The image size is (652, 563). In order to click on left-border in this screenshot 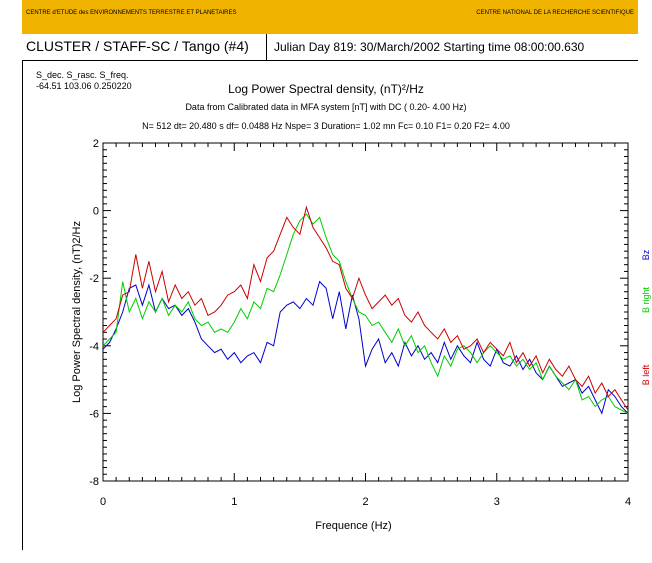, I will do `click(22, 305)`.